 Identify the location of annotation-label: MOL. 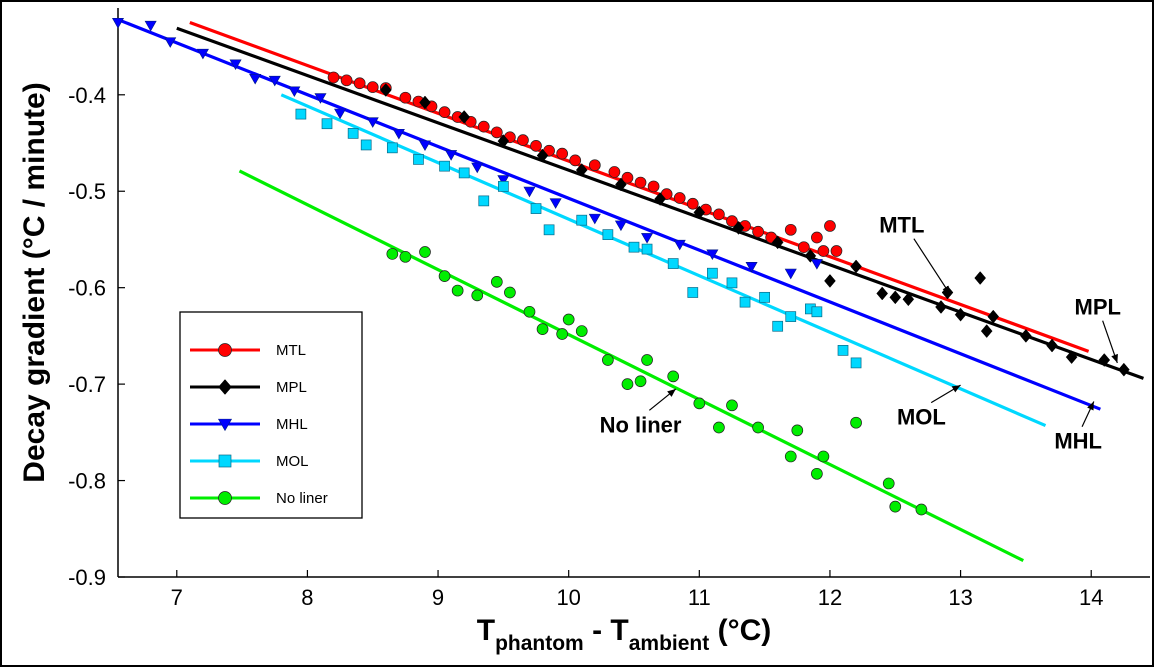
(921, 417).